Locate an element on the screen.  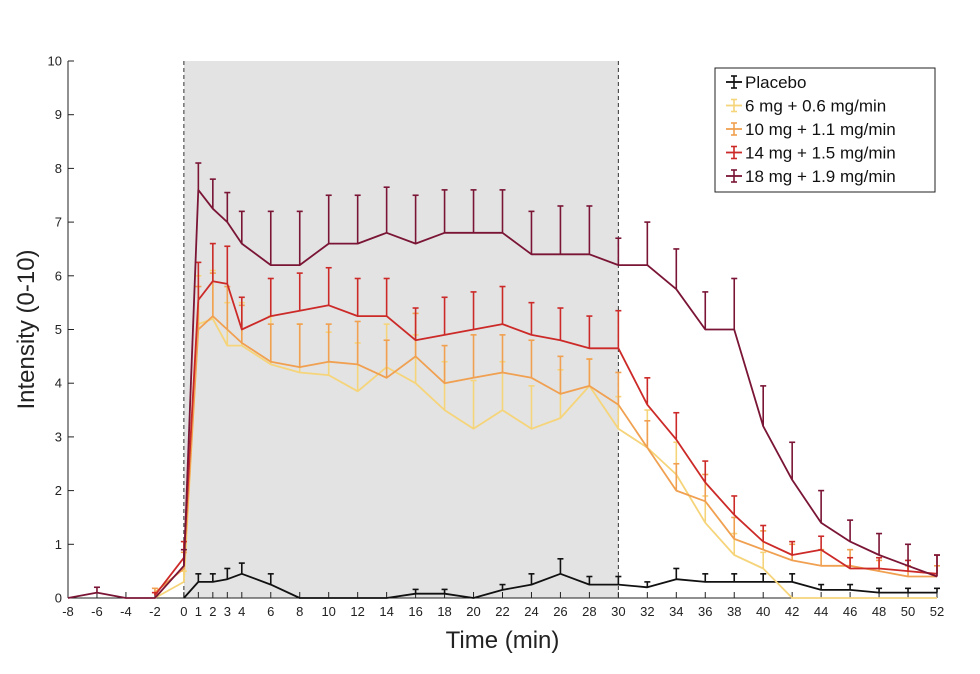
x-tick-label: 48 is located at coordinates (879, 611).